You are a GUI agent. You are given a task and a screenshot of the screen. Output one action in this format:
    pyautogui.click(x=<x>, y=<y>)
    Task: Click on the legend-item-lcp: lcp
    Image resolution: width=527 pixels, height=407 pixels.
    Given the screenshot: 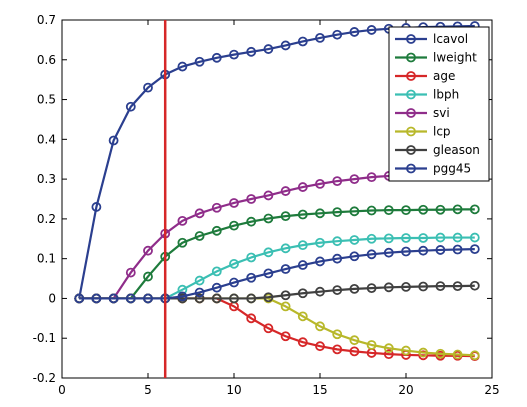 What is the action you would take?
    pyautogui.click(x=423, y=132)
    